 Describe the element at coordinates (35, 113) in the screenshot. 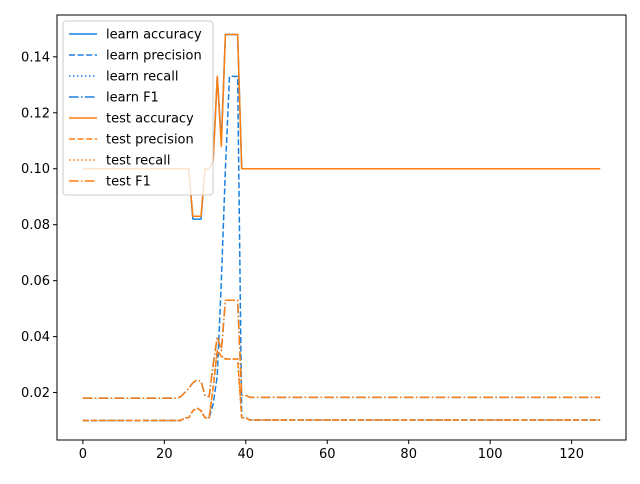

I see `y-tick-label: 0.12` at that location.